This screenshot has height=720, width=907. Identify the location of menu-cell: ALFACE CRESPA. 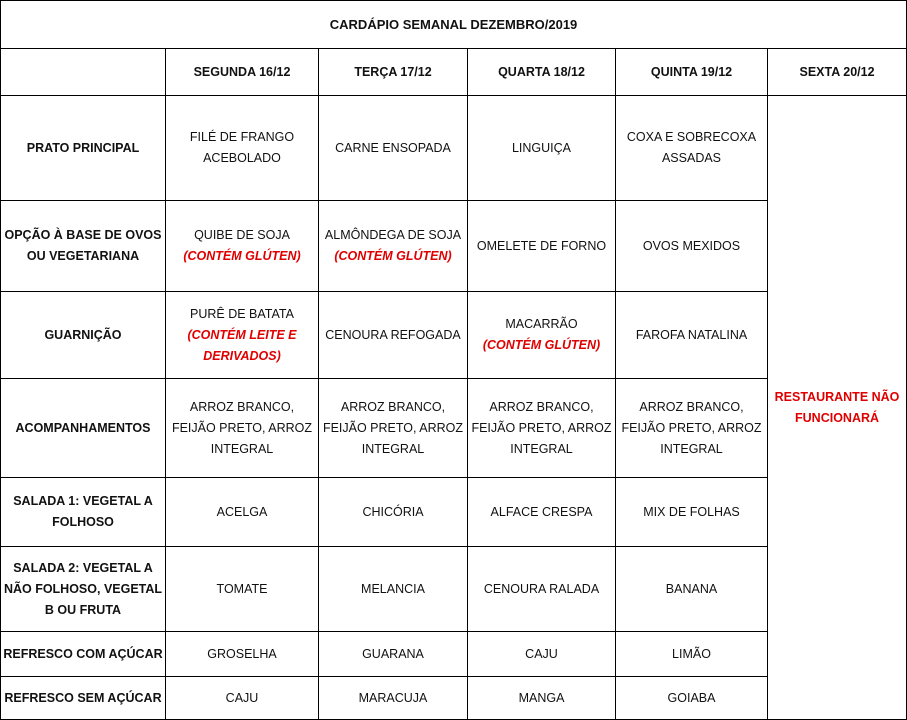
(541, 512).